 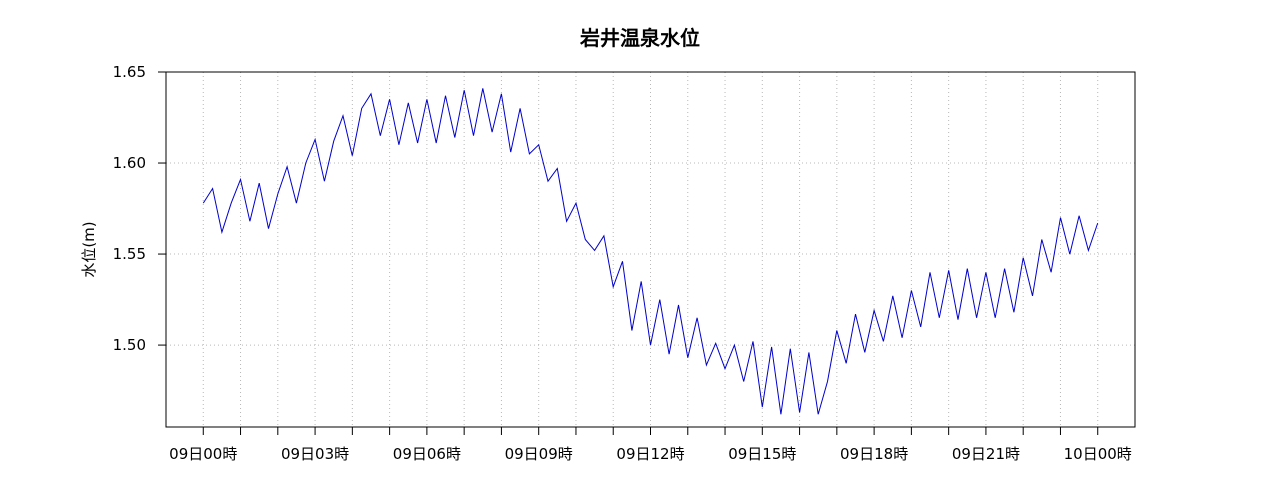 I want to click on chart-title: 岩井温泉水位, so click(x=640, y=38).